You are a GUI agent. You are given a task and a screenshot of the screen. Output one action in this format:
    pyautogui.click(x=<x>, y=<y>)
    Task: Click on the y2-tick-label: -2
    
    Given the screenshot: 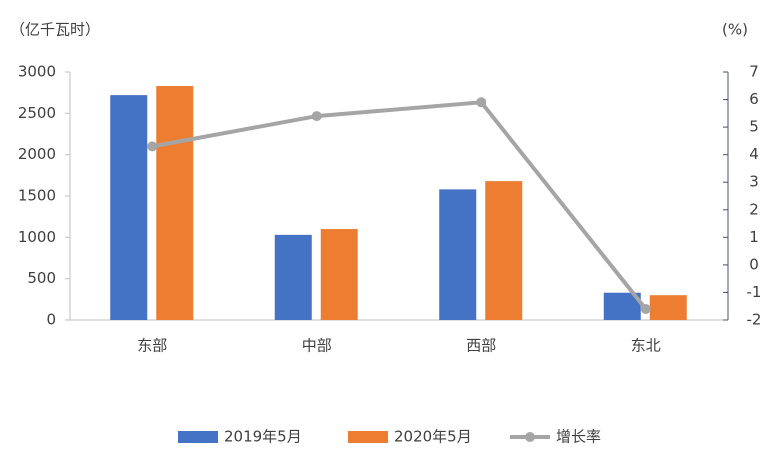 What is the action you would take?
    pyautogui.click(x=754, y=320)
    